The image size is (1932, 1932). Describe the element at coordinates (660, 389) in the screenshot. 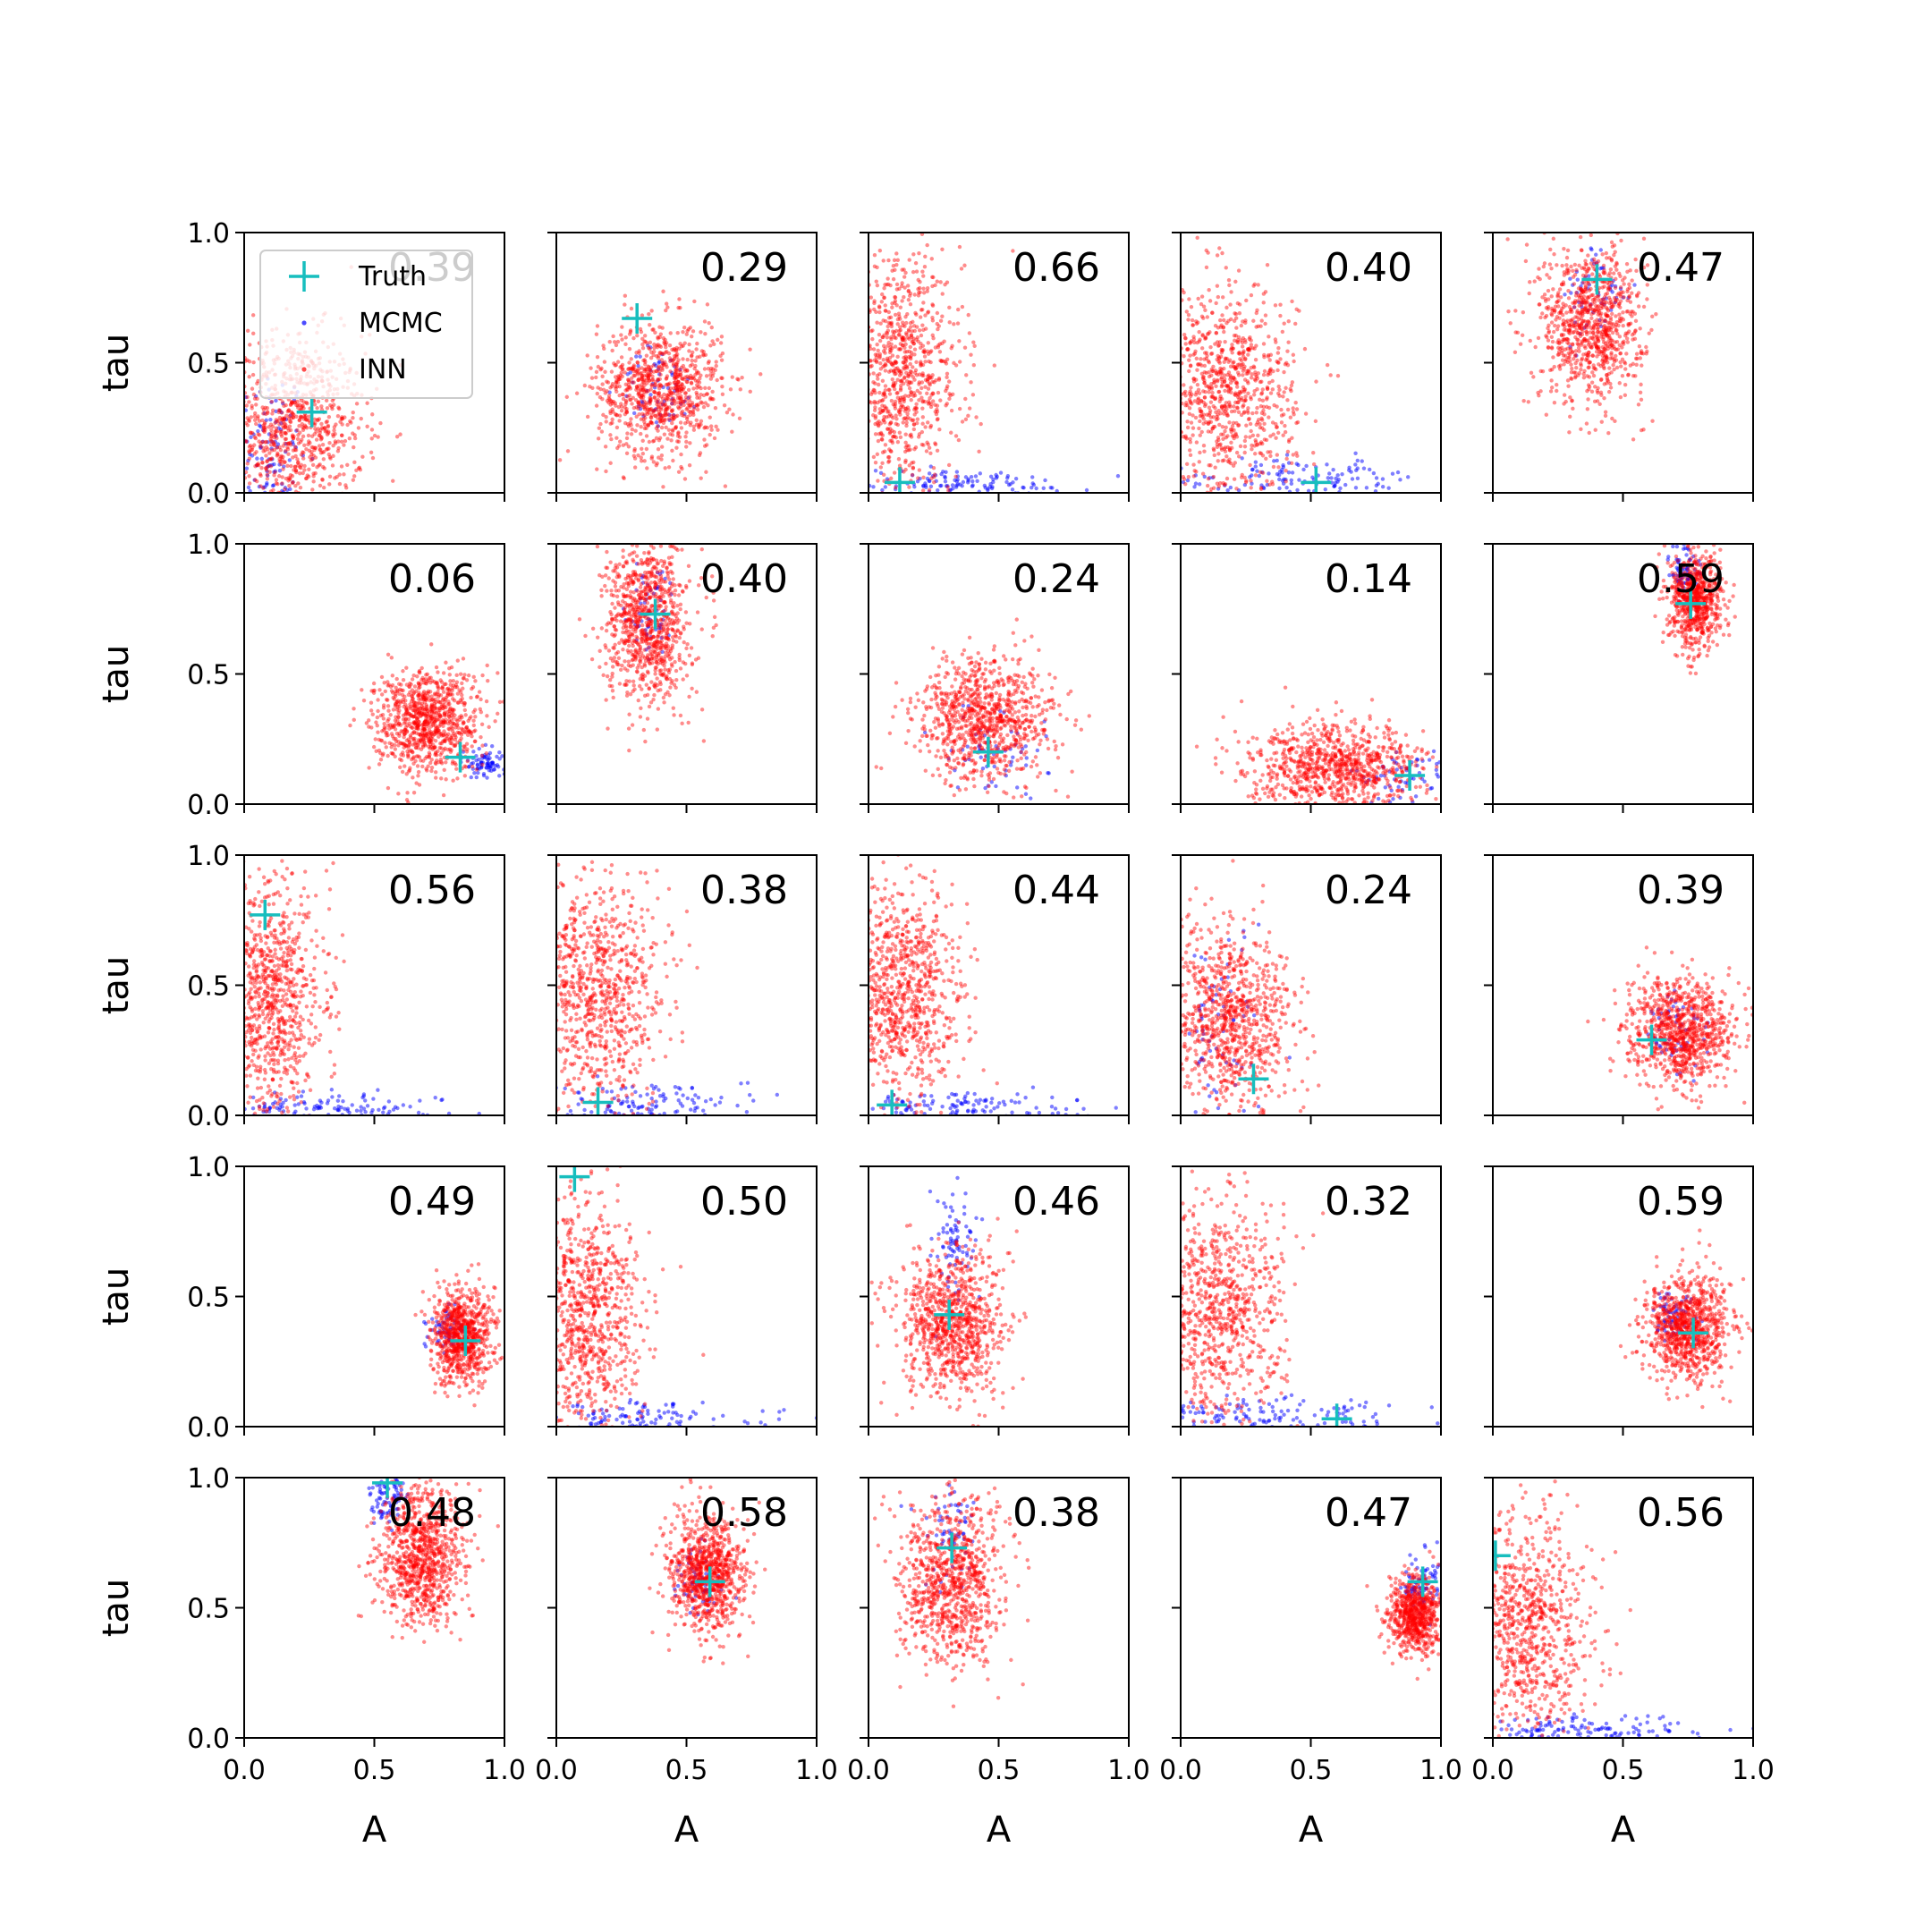

I see `points-layer` at that location.